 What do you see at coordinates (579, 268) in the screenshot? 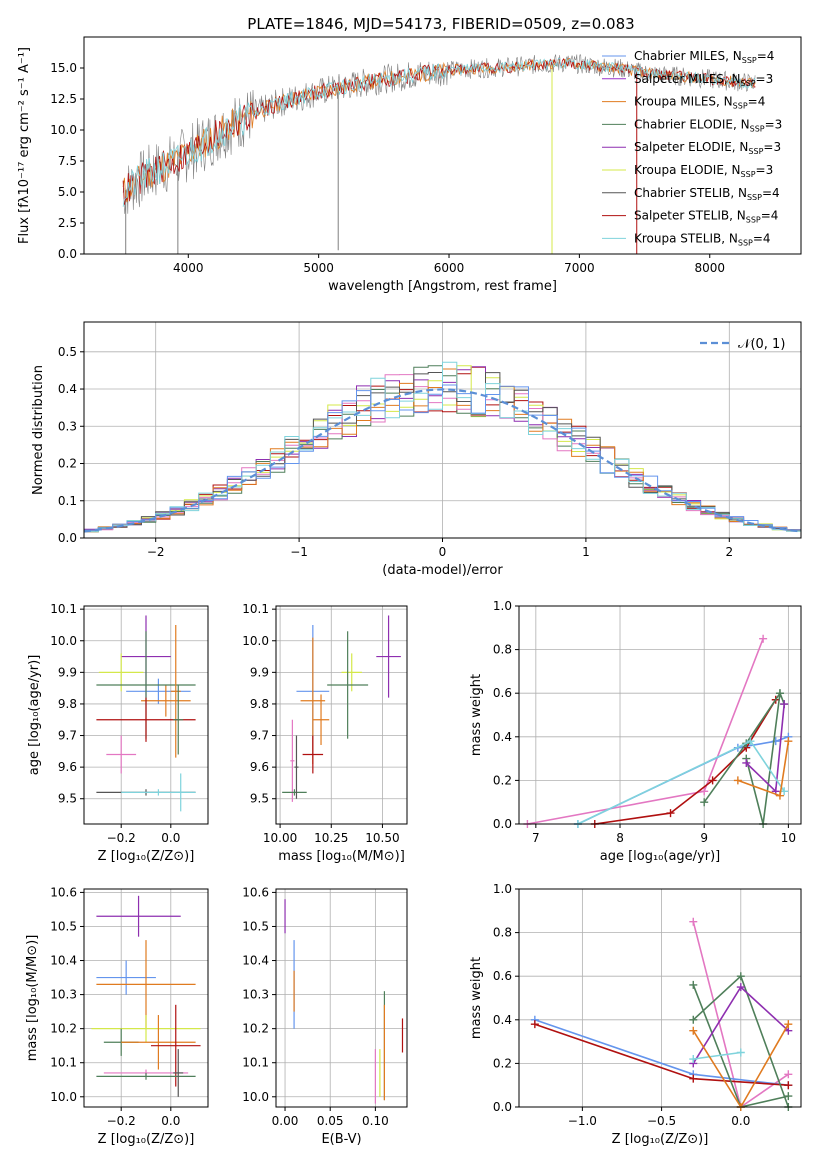
I see `x-tick-label: 7000` at bounding box center [579, 268].